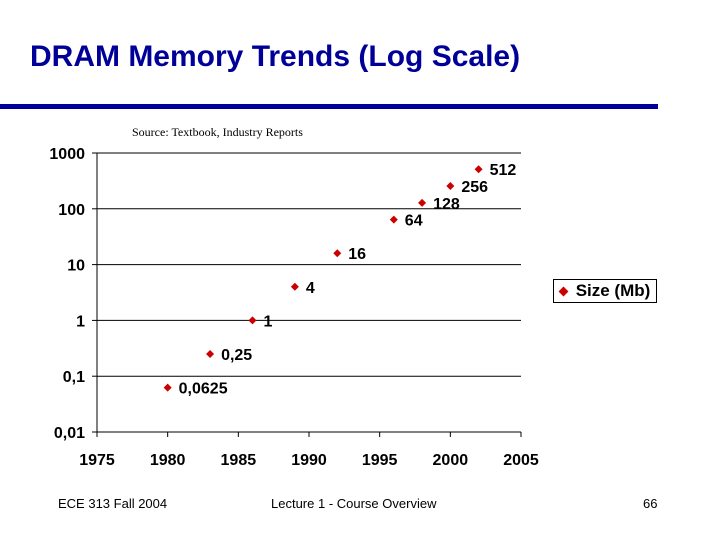 The image size is (720, 540). What do you see at coordinates (217, 132) in the screenshot?
I see `source-note: Source: Textbook, Industry Reports` at bounding box center [217, 132].